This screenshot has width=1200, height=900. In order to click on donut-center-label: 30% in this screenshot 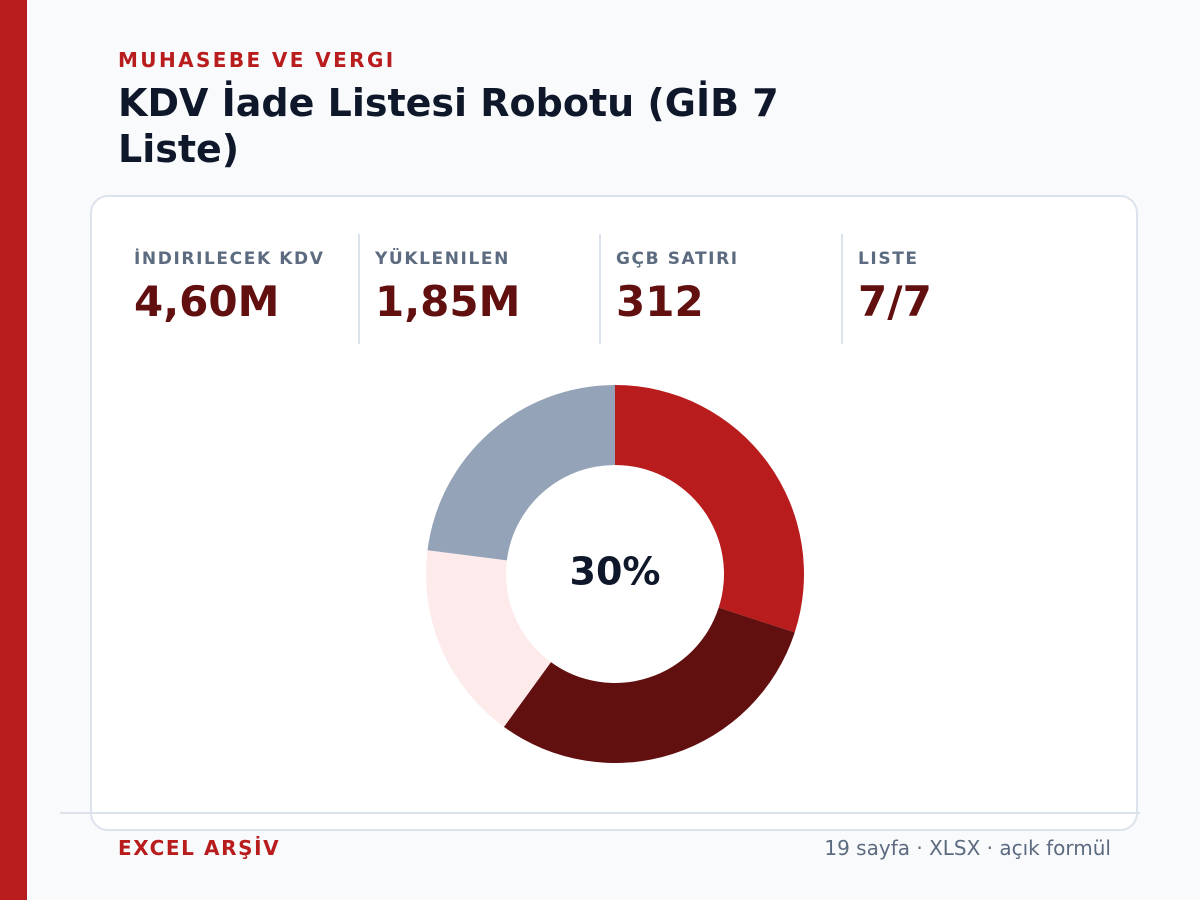, I will do `click(615, 572)`.